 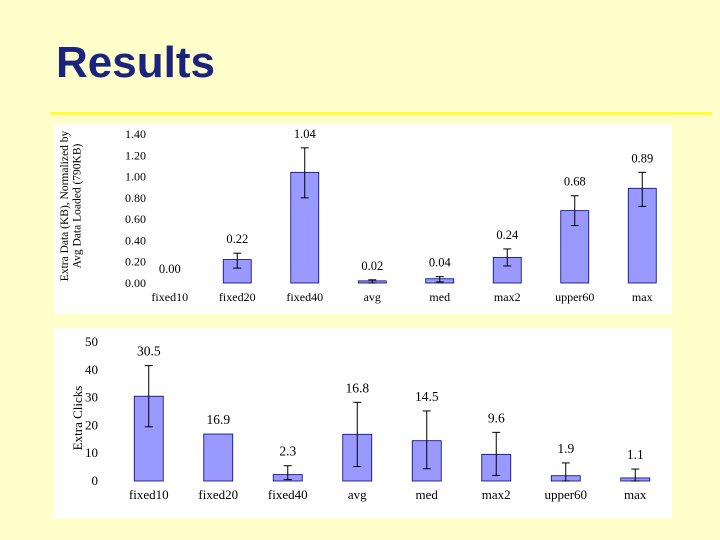 I want to click on top-value-label: 0.22, so click(x=237, y=239).